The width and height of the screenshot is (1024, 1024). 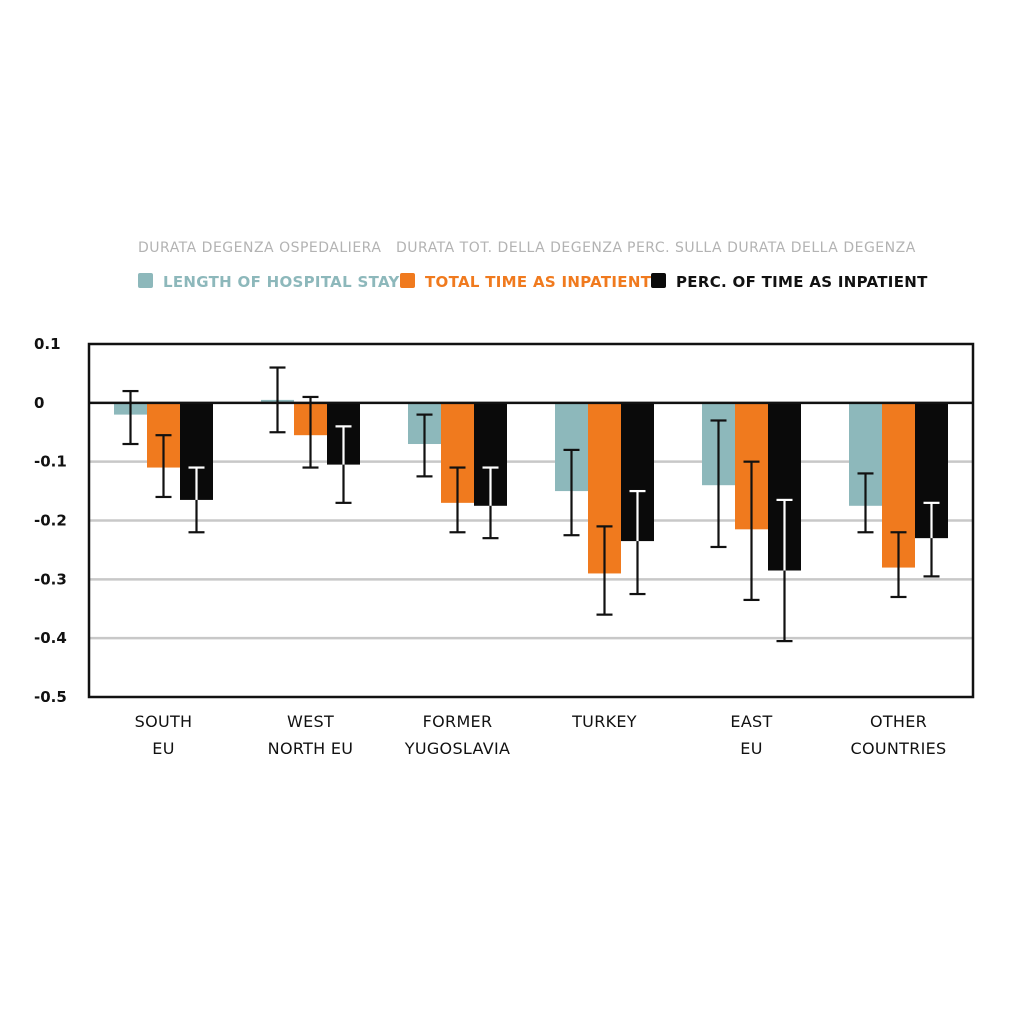 What do you see at coordinates (311, 735) in the screenshot?
I see `x-category-label: WEST NORTH EU` at bounding box center [311, 735].